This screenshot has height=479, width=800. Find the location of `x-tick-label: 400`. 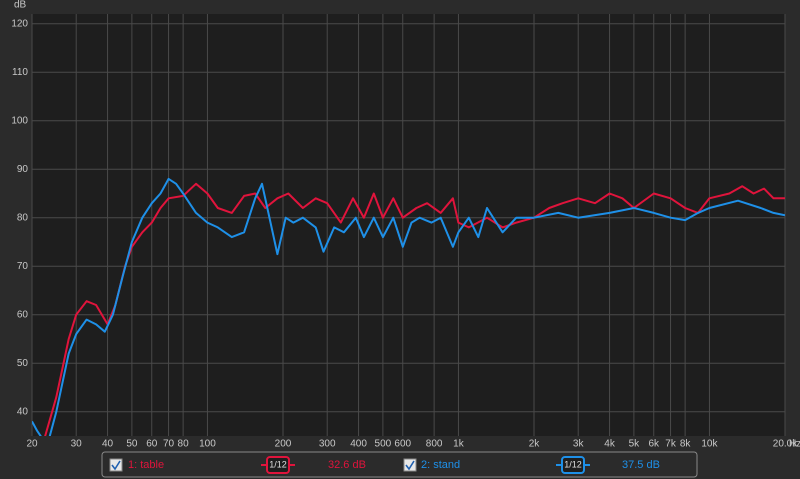

x-tick-label: 400 is located at coordinates (358, 444).